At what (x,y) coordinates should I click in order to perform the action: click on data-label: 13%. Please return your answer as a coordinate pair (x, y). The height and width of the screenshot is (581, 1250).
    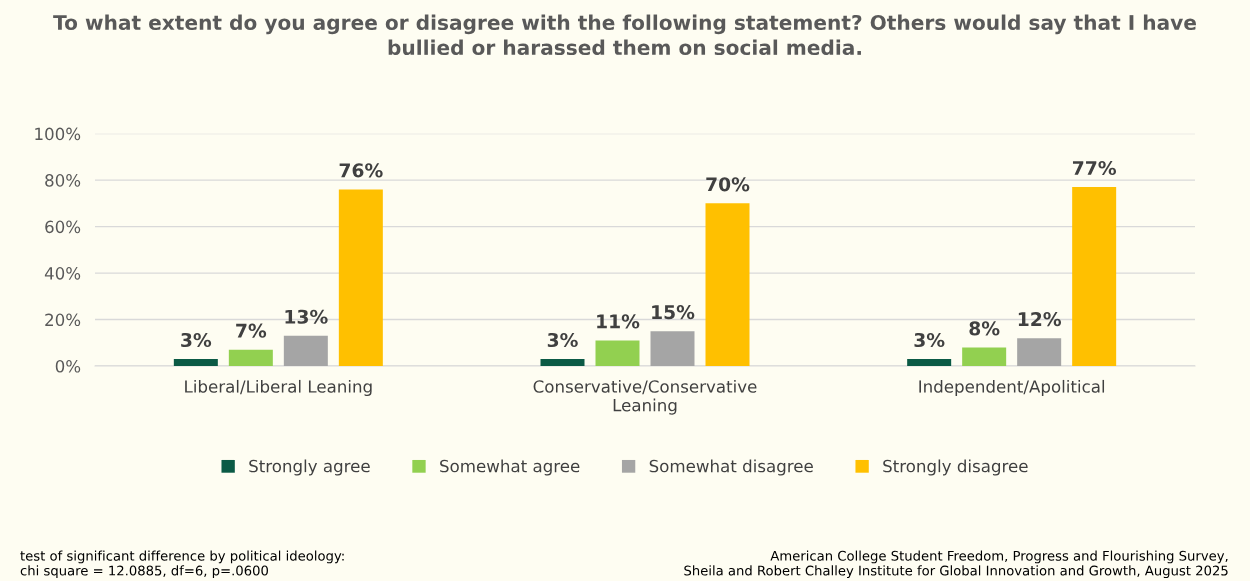
    Looking at the image, I should click on (306, 316).